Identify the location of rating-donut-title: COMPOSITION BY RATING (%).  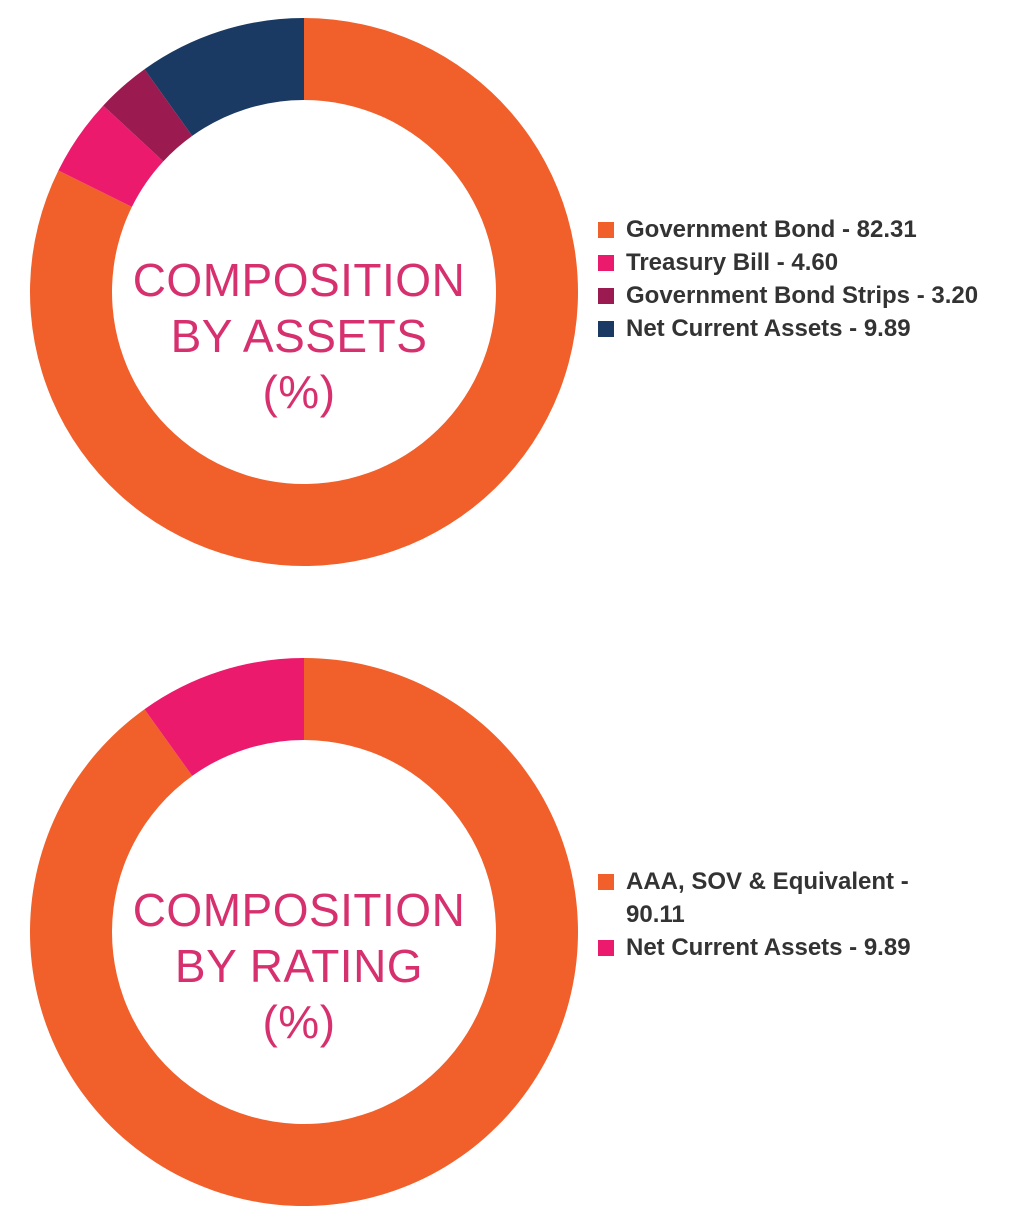
(299, 966).